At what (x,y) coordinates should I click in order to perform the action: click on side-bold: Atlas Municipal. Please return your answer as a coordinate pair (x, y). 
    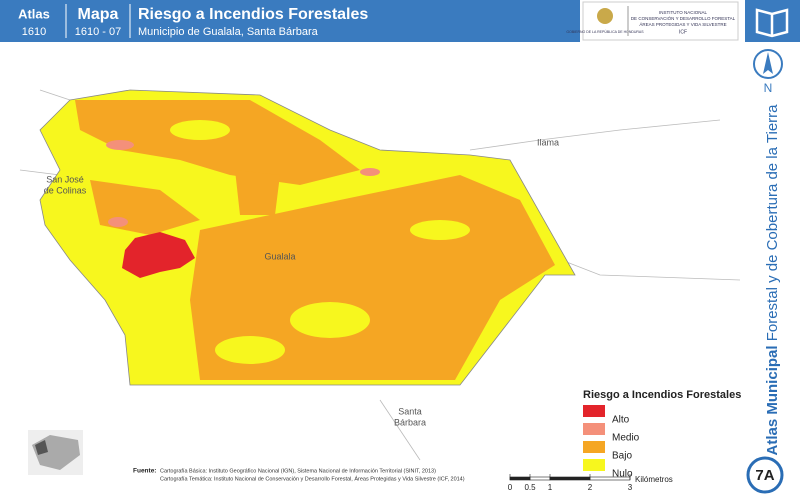
    Looking at the image, I should click on (772, 400).